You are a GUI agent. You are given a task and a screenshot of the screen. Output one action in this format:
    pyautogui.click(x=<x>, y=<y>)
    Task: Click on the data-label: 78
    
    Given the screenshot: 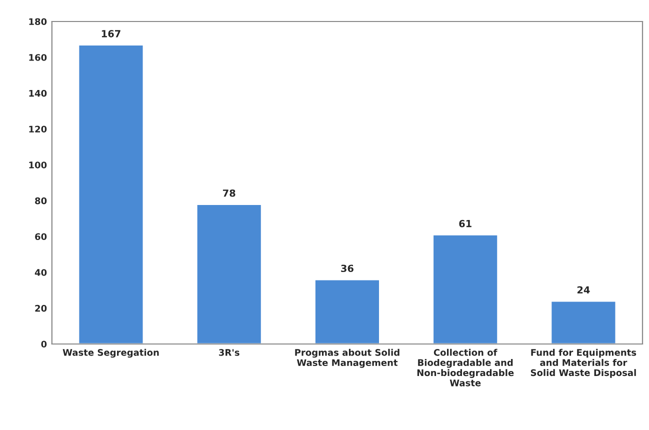 What is the action you would take?
    pyautogui.click(x=229, y=193)
    